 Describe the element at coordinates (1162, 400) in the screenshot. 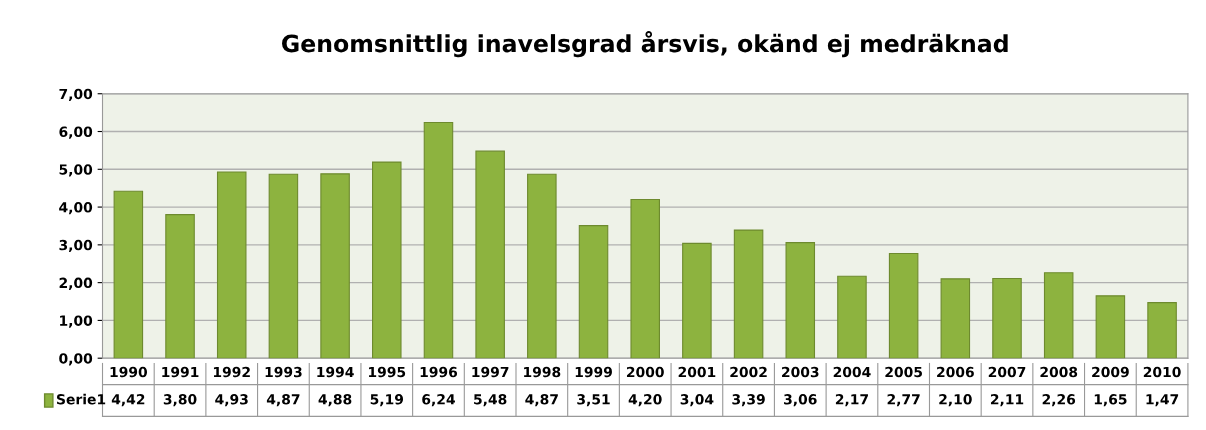

I see `data-label: 1,47` at that location.